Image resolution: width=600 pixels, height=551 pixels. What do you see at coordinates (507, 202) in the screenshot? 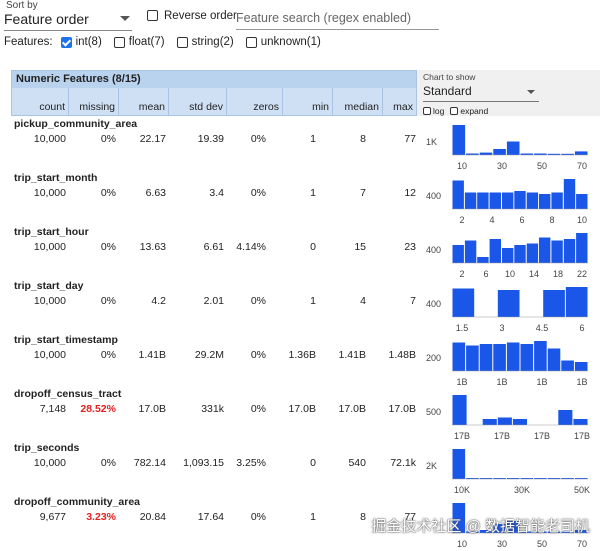
I see `histogram-chart: 400 2 4 6 8 10` at bounding box center [507, 202].